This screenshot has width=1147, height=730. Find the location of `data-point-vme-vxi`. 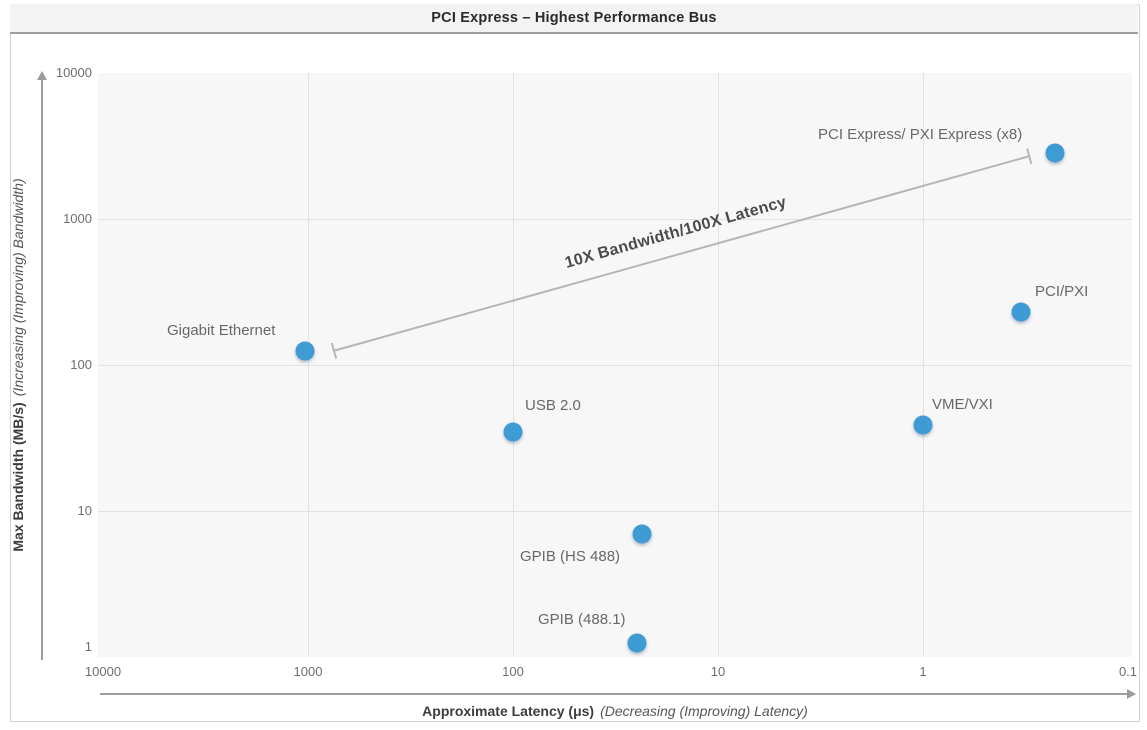

data-point-vme-vxi is located at coordinates (923, 425).